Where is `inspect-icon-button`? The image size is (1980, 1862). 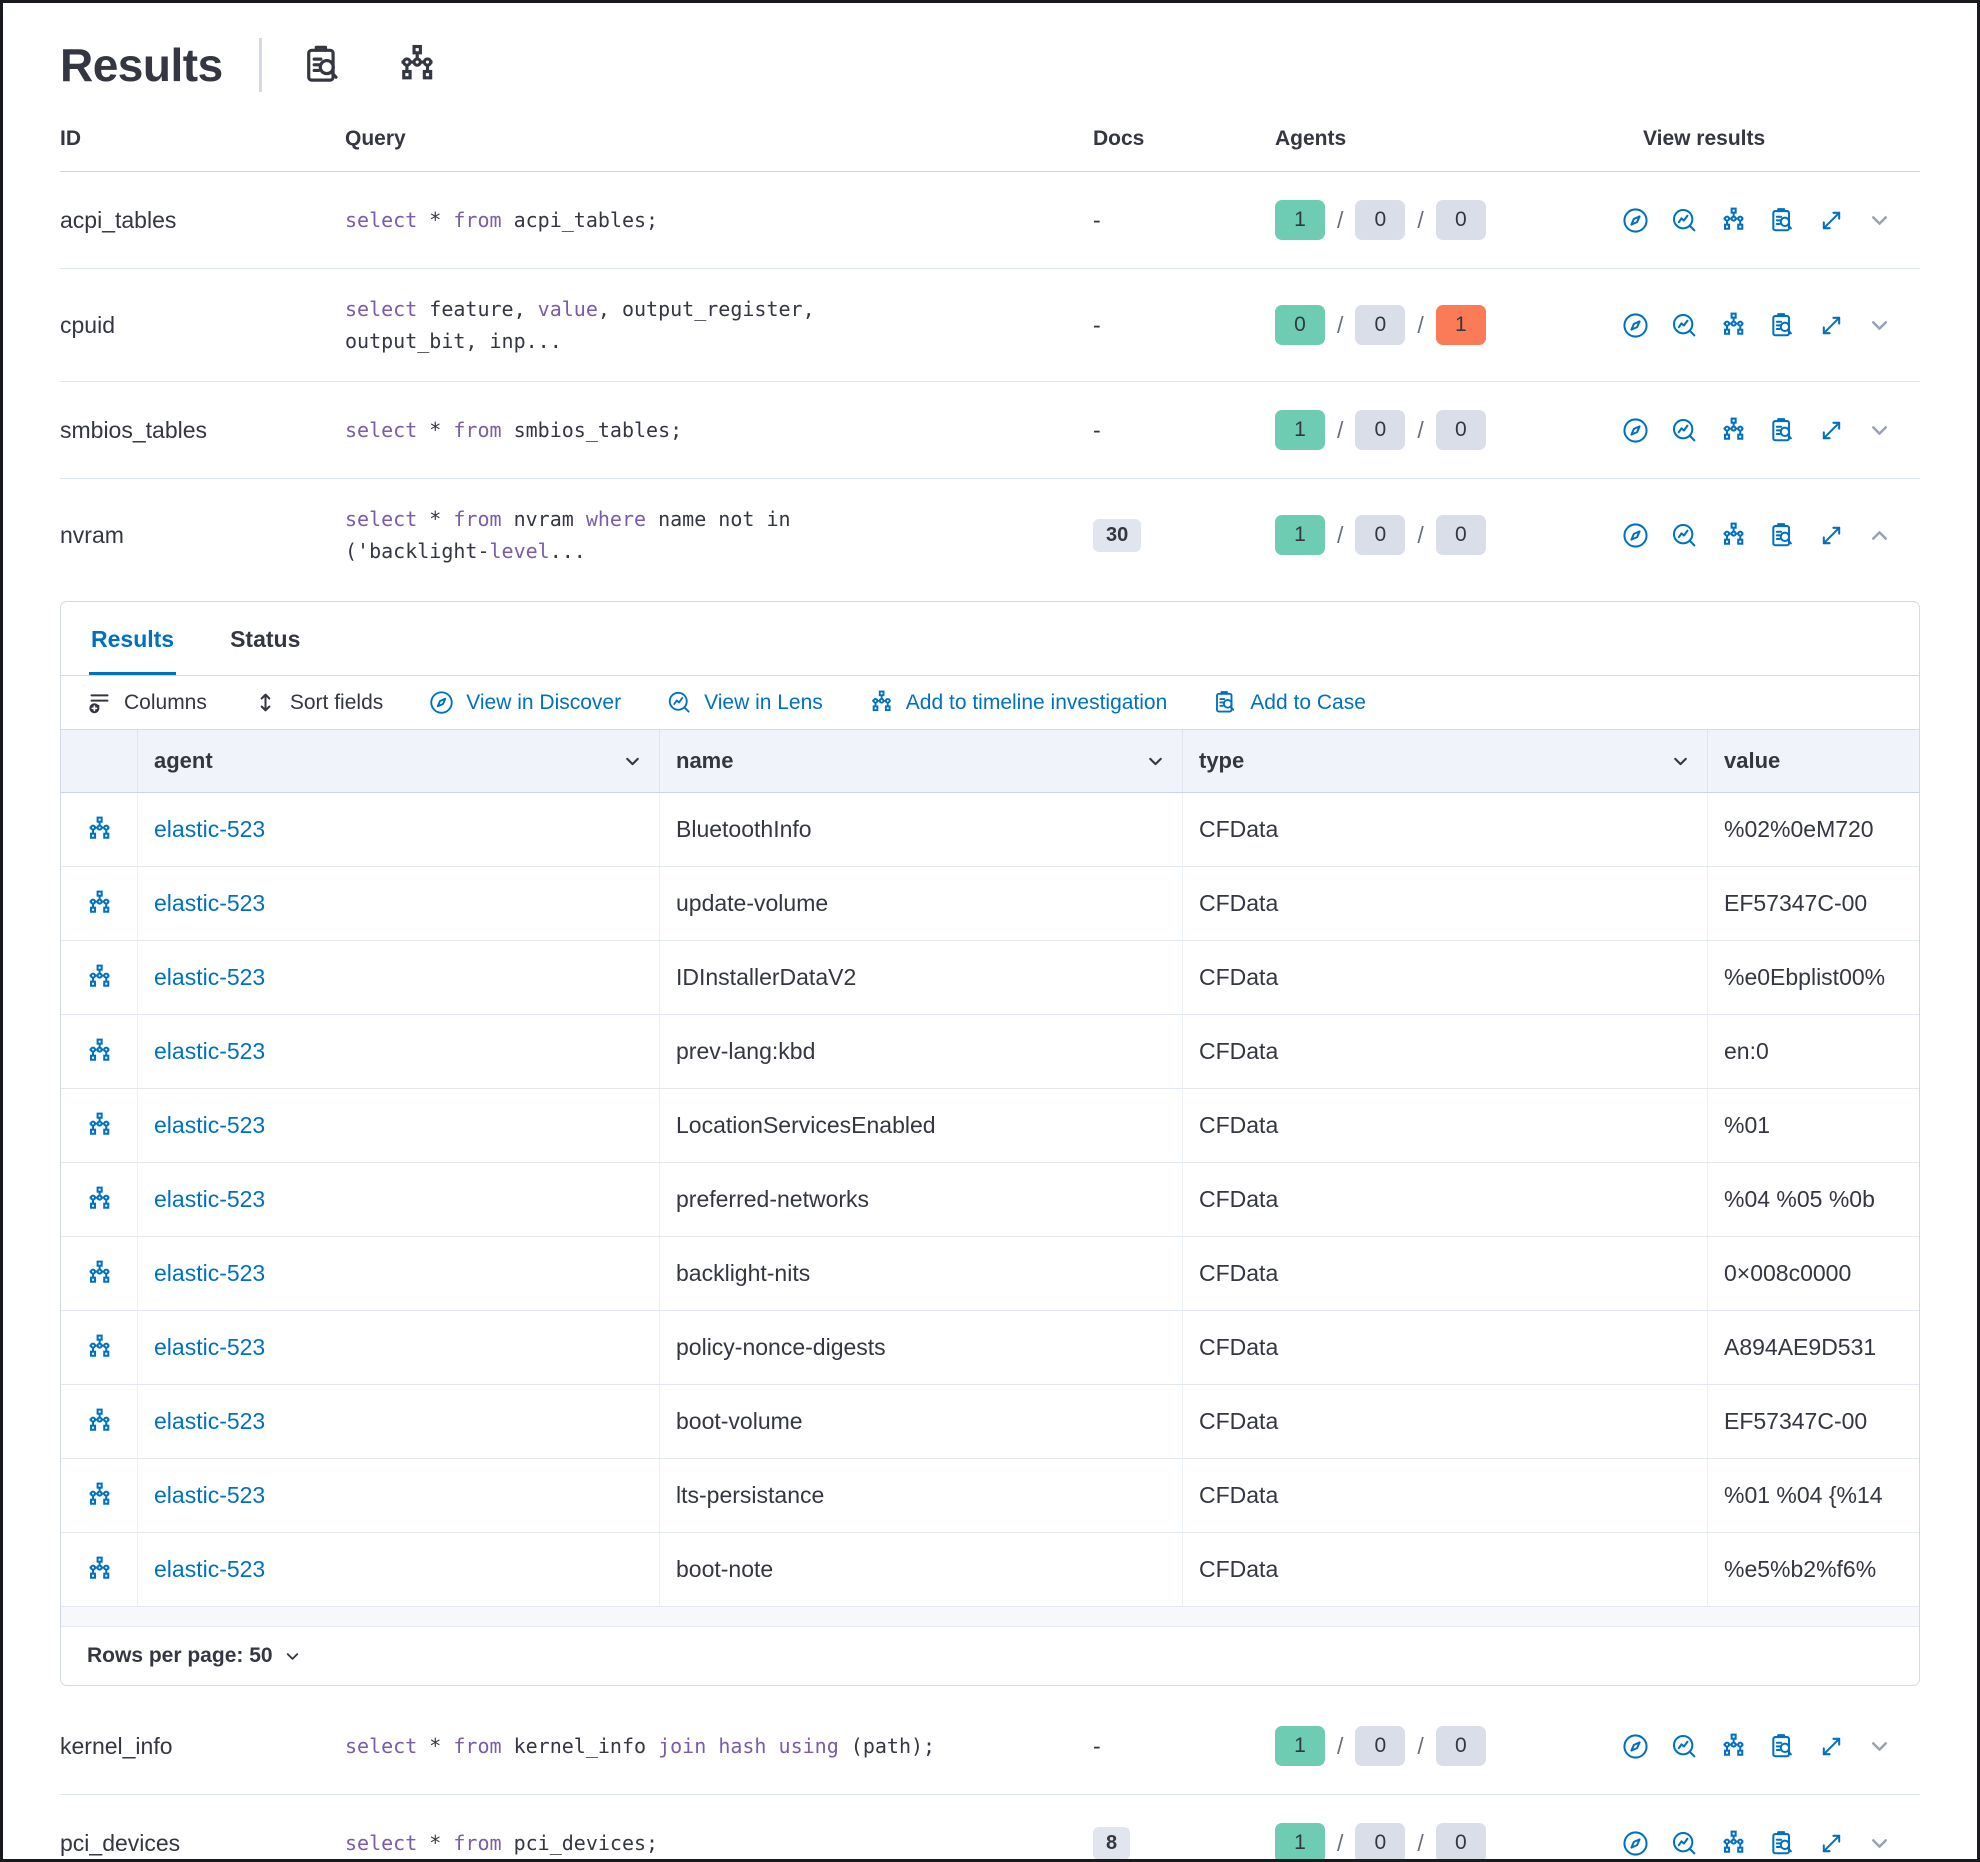
inspect-icon-button is located at coordinates (323, 65).